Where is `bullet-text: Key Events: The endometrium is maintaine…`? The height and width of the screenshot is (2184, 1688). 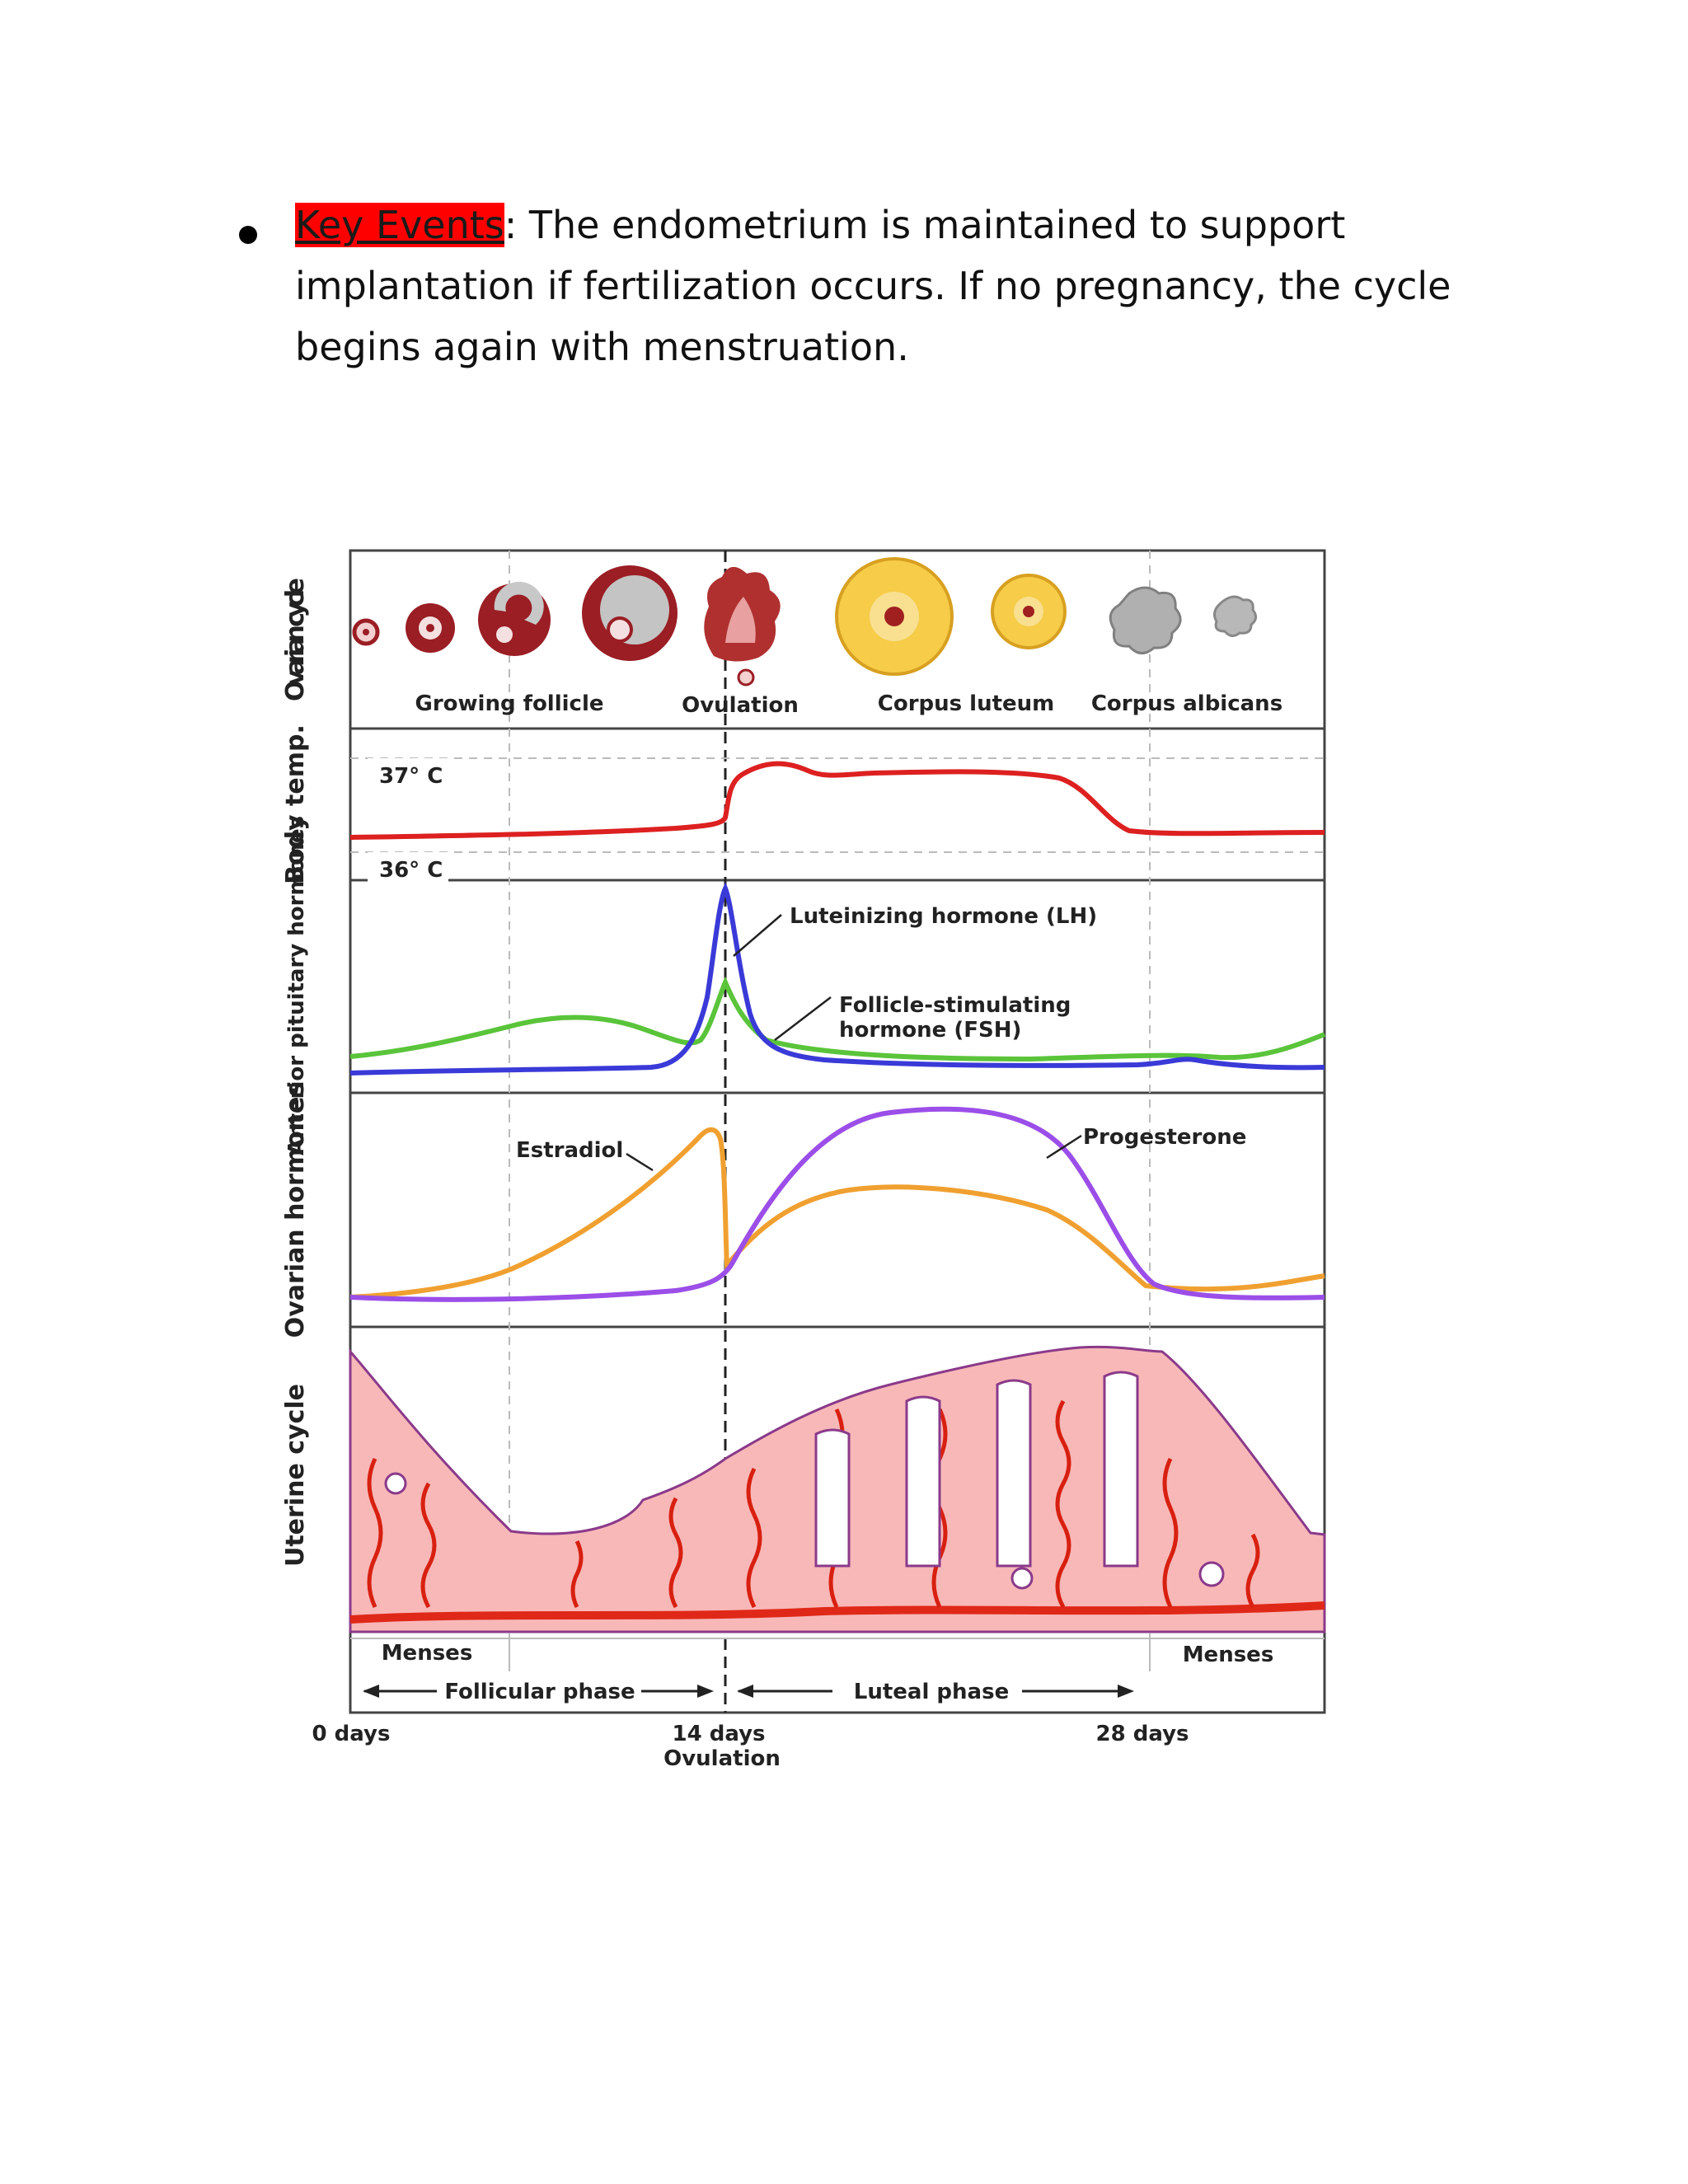
bullet-text: Key Events: The endometrium is maintaine… is located at coordinates (888, 285).